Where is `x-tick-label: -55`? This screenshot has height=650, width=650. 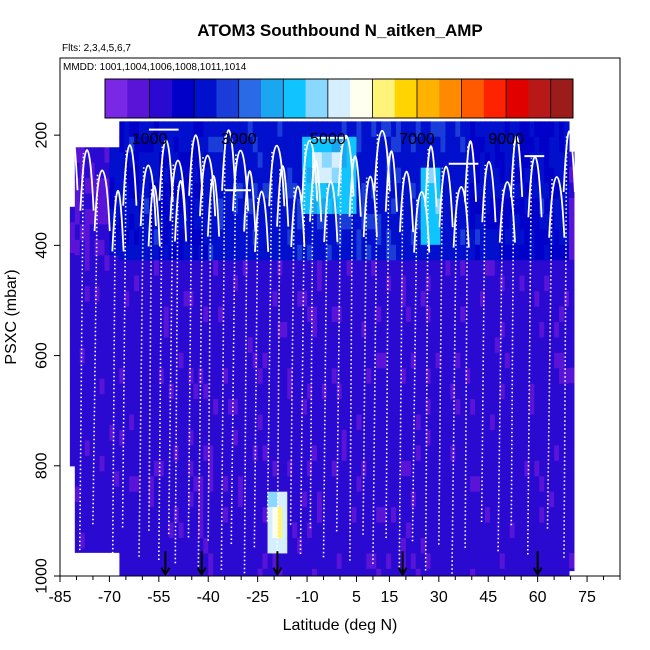 x-tick-label: -55 is located at coordinates (158, 597).